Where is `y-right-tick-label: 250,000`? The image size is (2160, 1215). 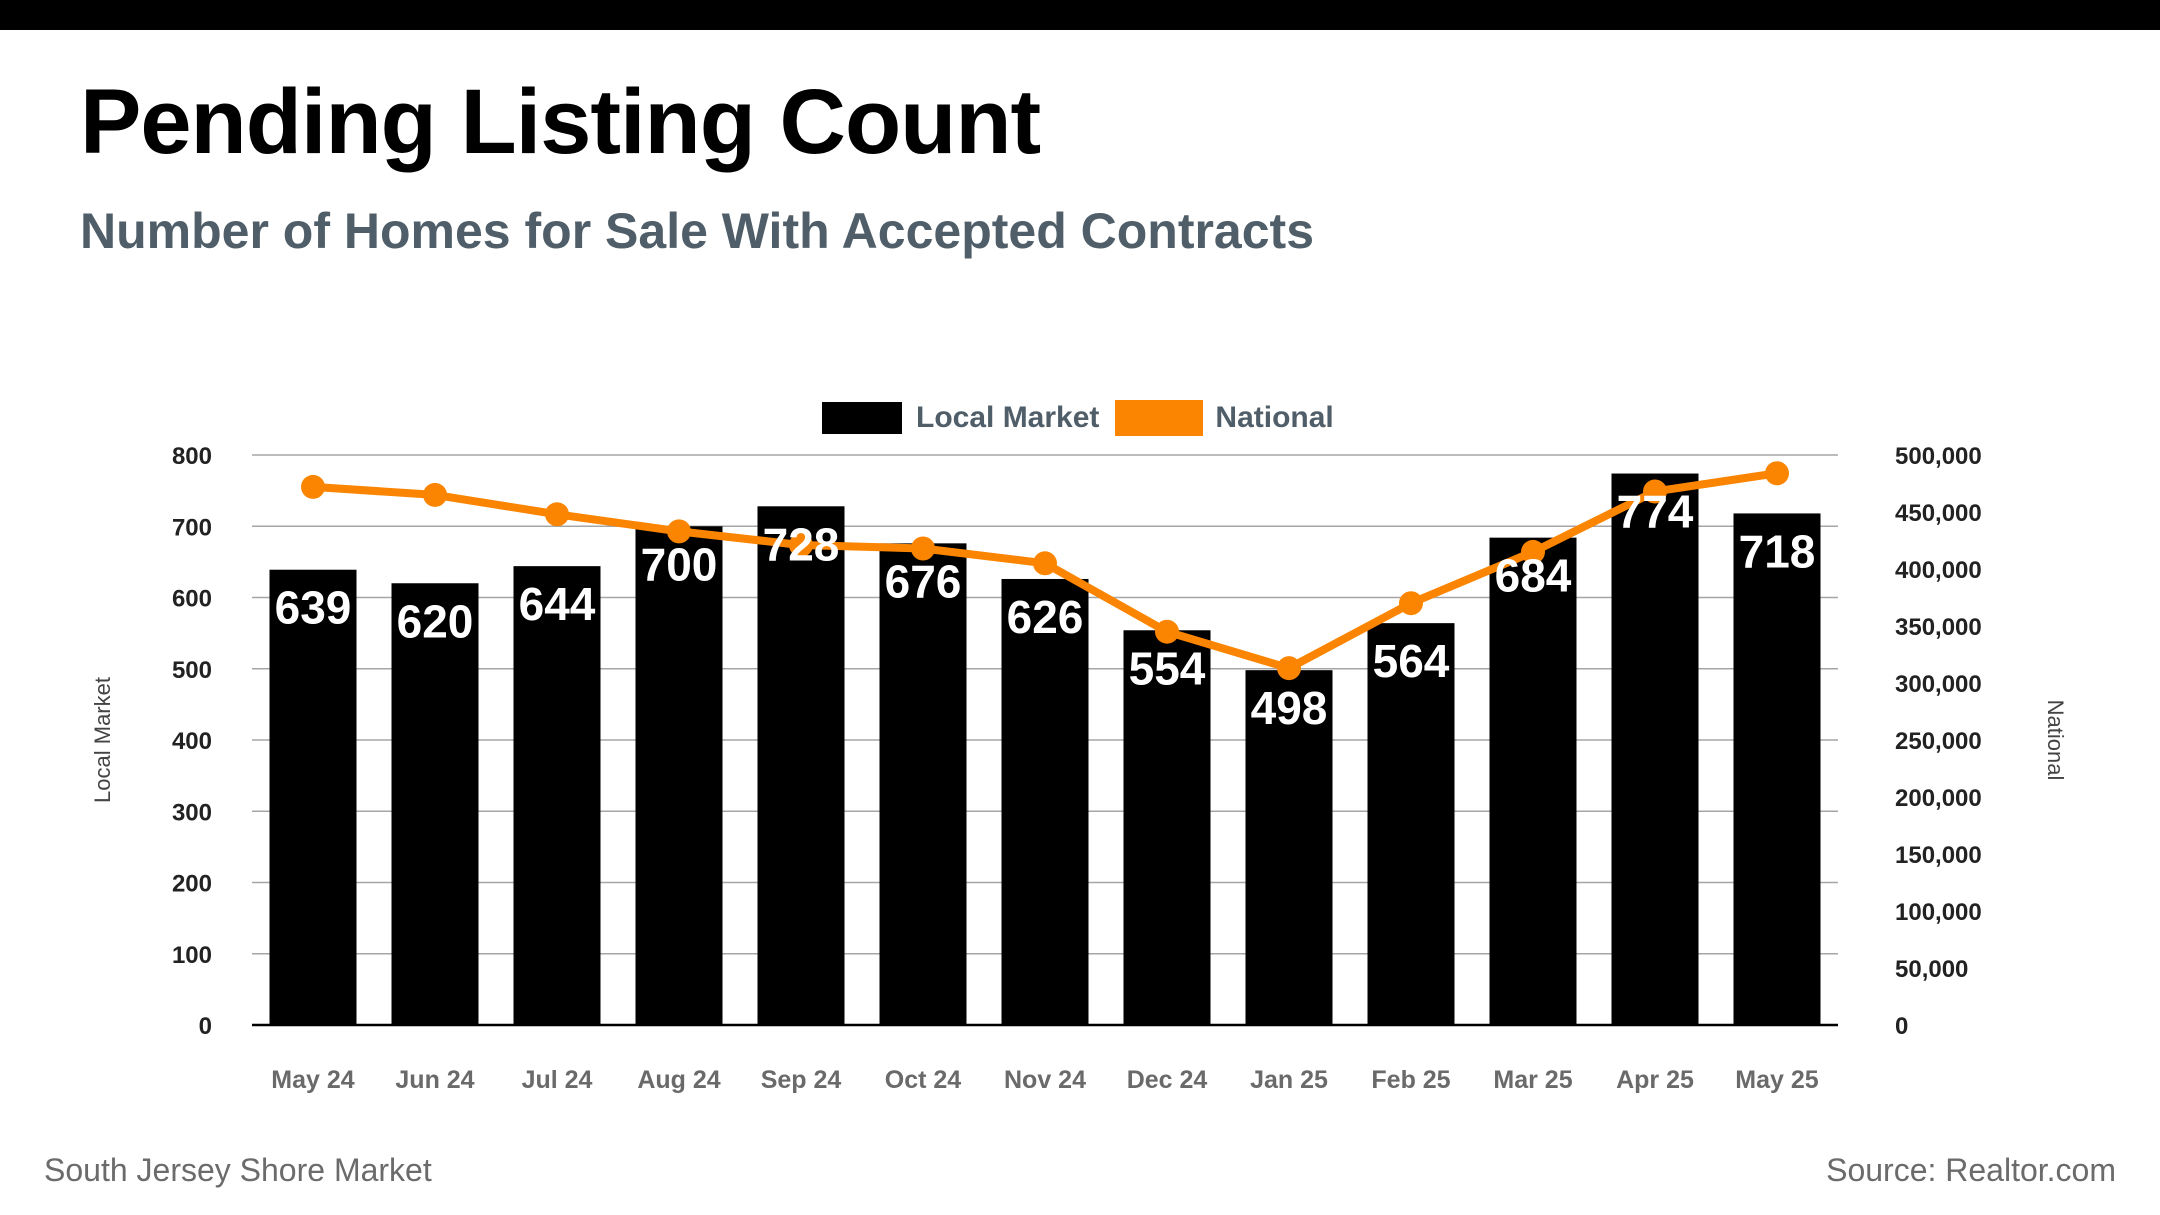 y-right-tick-label: 250,000 is located at coordinates (1938, 741).